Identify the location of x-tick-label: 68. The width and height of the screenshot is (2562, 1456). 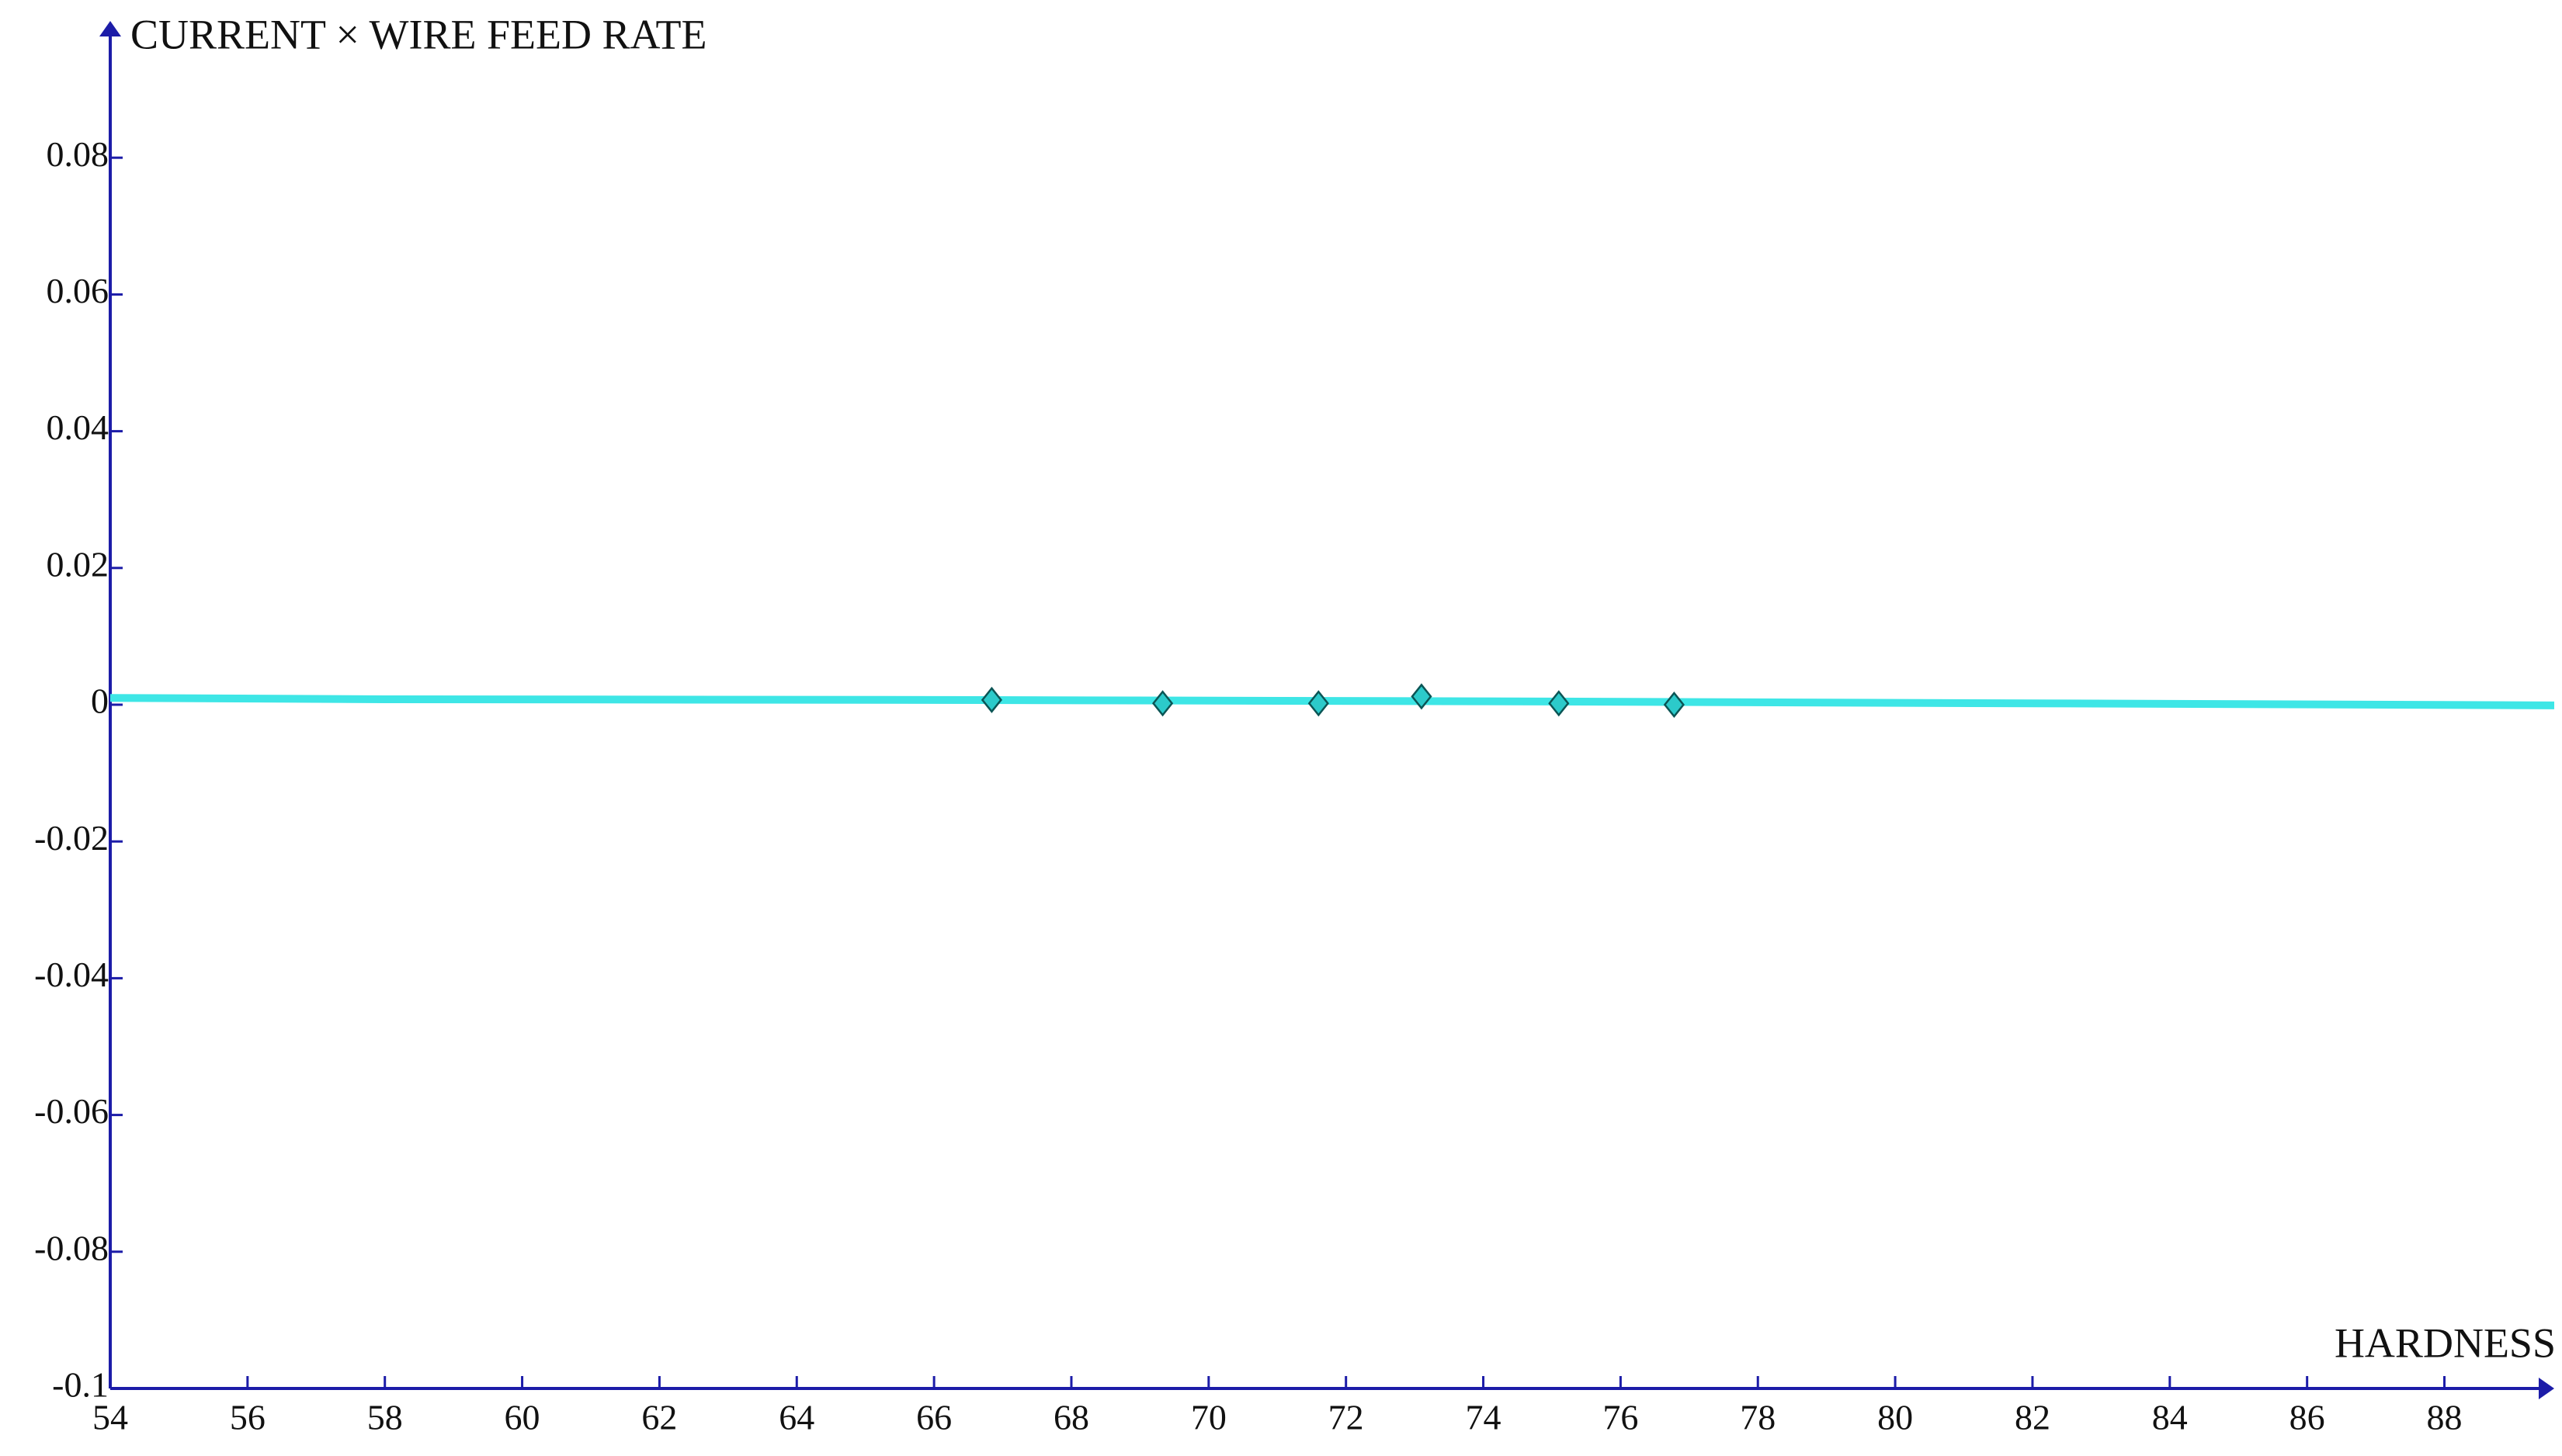
(1072, 1418).